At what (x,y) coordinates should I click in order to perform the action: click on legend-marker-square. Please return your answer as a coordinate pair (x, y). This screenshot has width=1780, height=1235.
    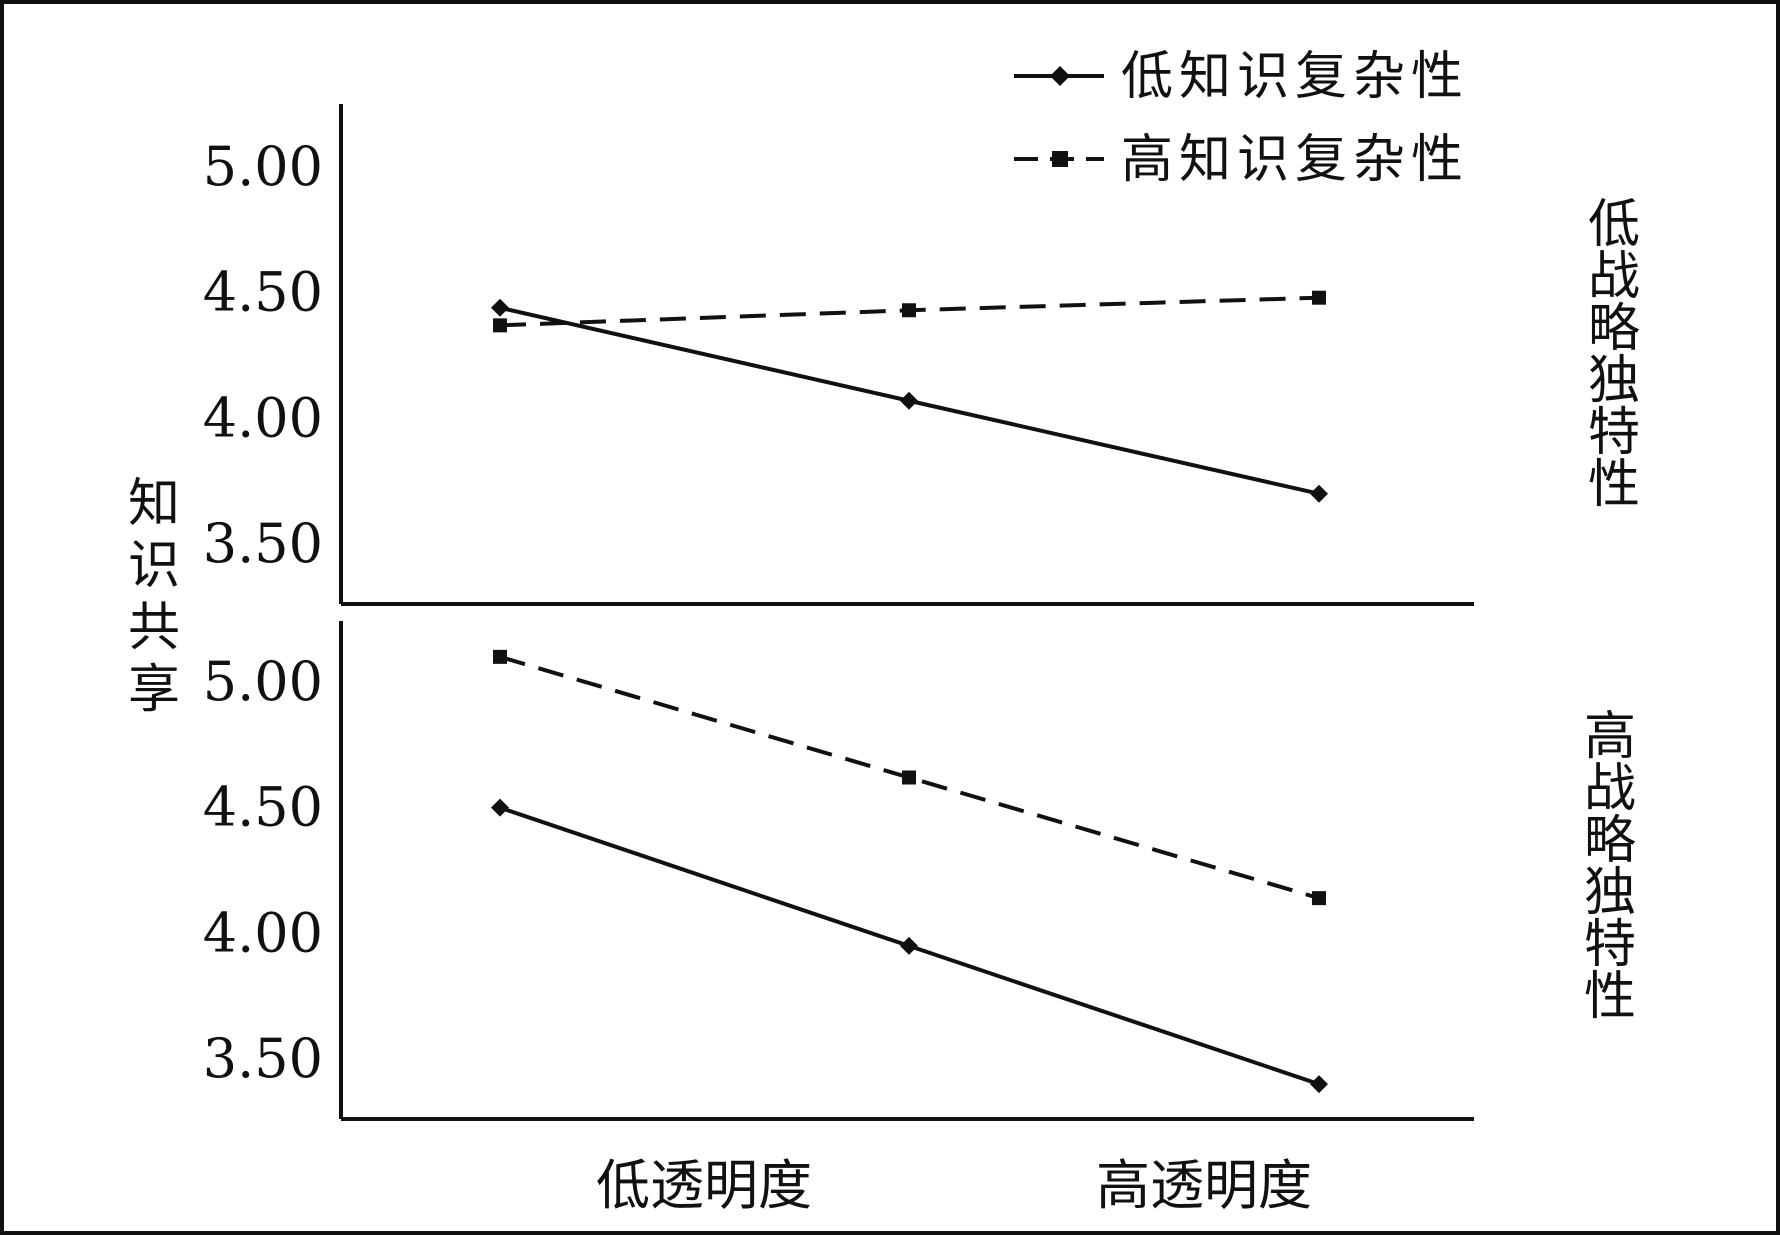
    Looking at the image, I should click on (1060, 159).